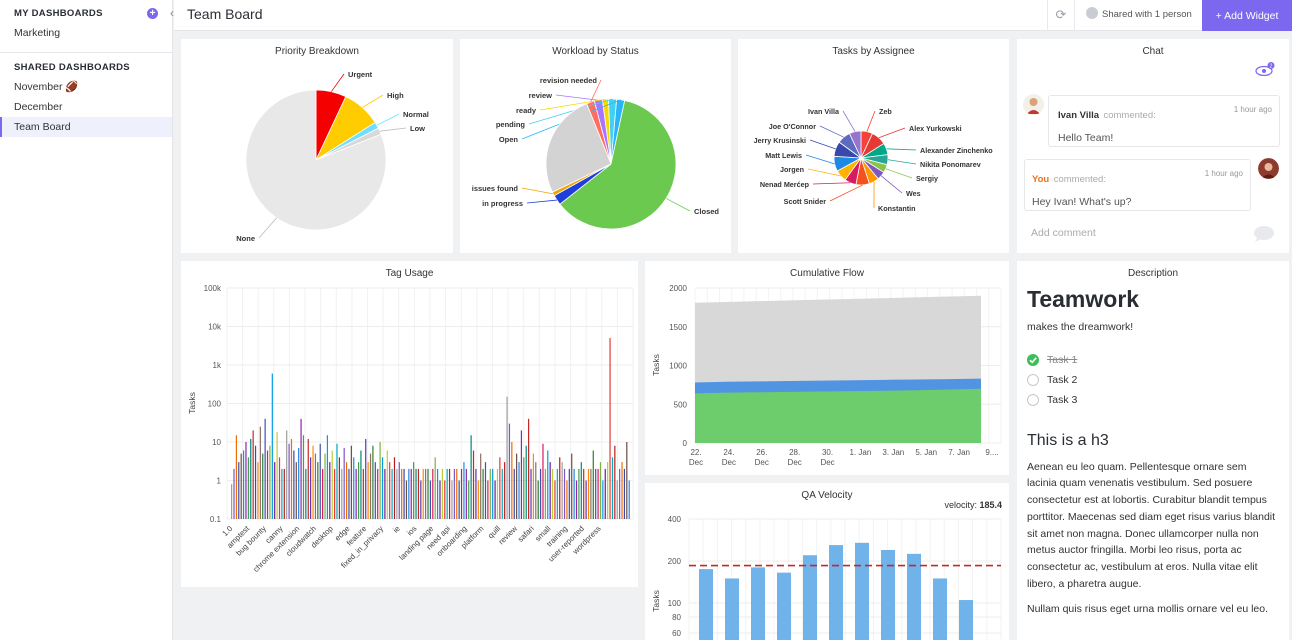  What do you see at coordinates (409, 273) in the screenshot?
I see `widget-title: Tag Usage` at bounding box center [409, 273].